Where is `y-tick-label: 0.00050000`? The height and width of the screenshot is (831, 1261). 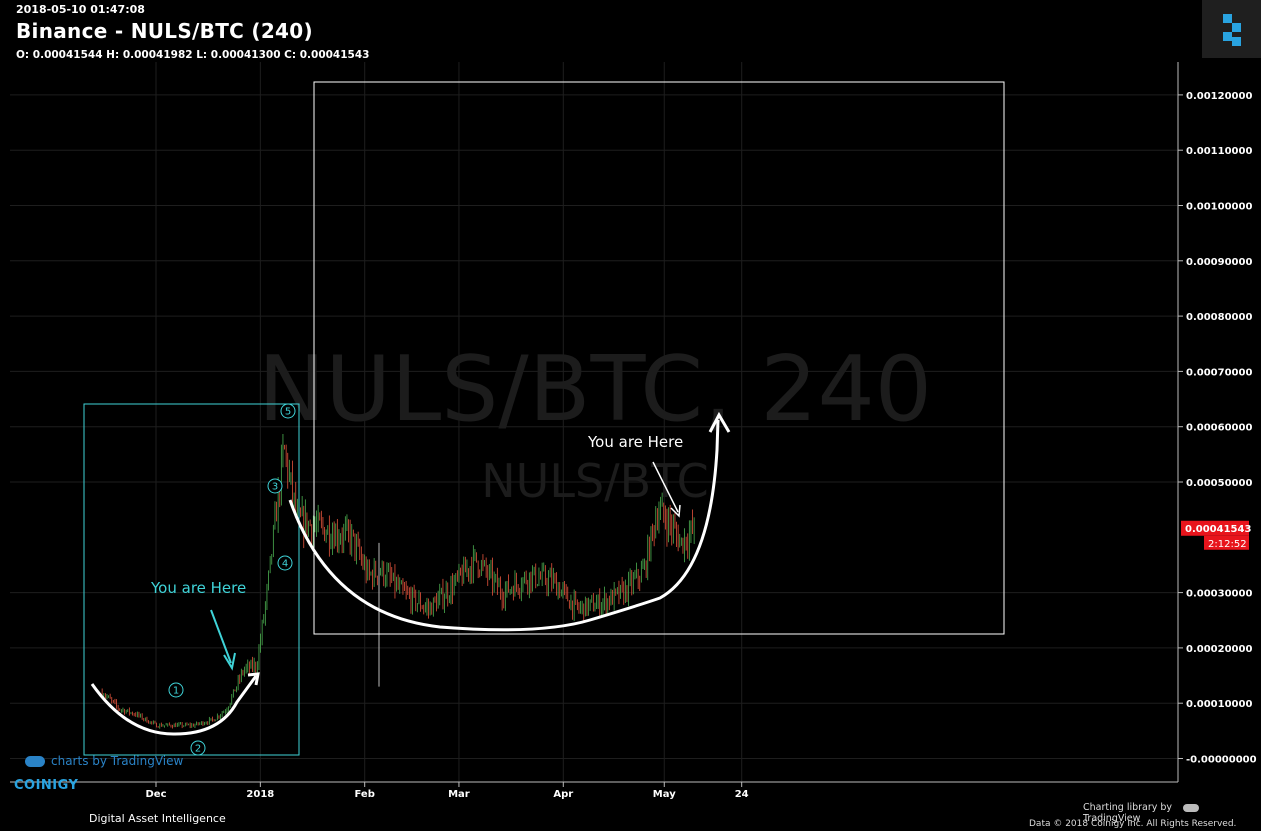 y-tick-label: 0.00050000 is located at coordinates (1219, 483).